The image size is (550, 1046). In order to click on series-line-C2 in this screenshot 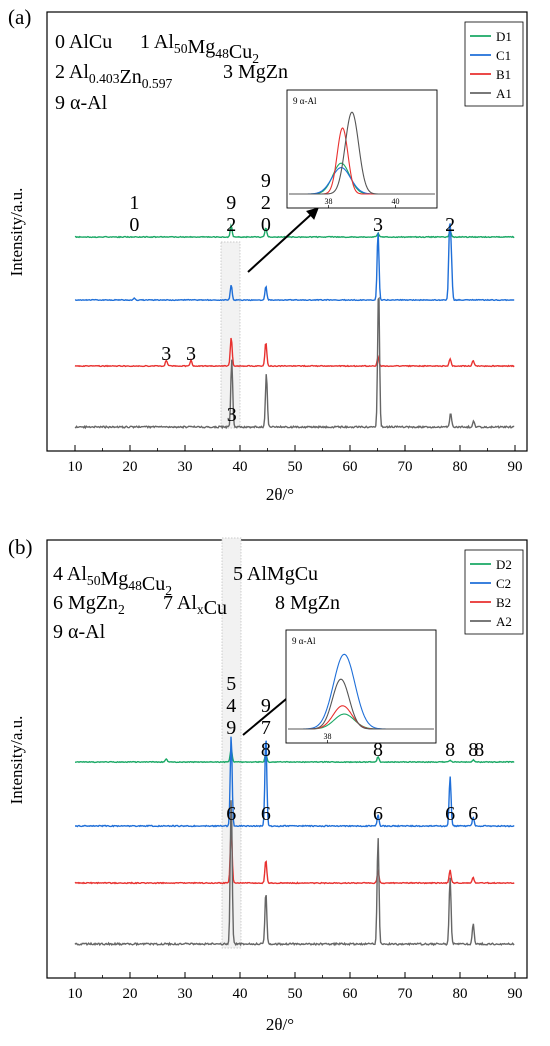, I will do `click(295, 782)`.